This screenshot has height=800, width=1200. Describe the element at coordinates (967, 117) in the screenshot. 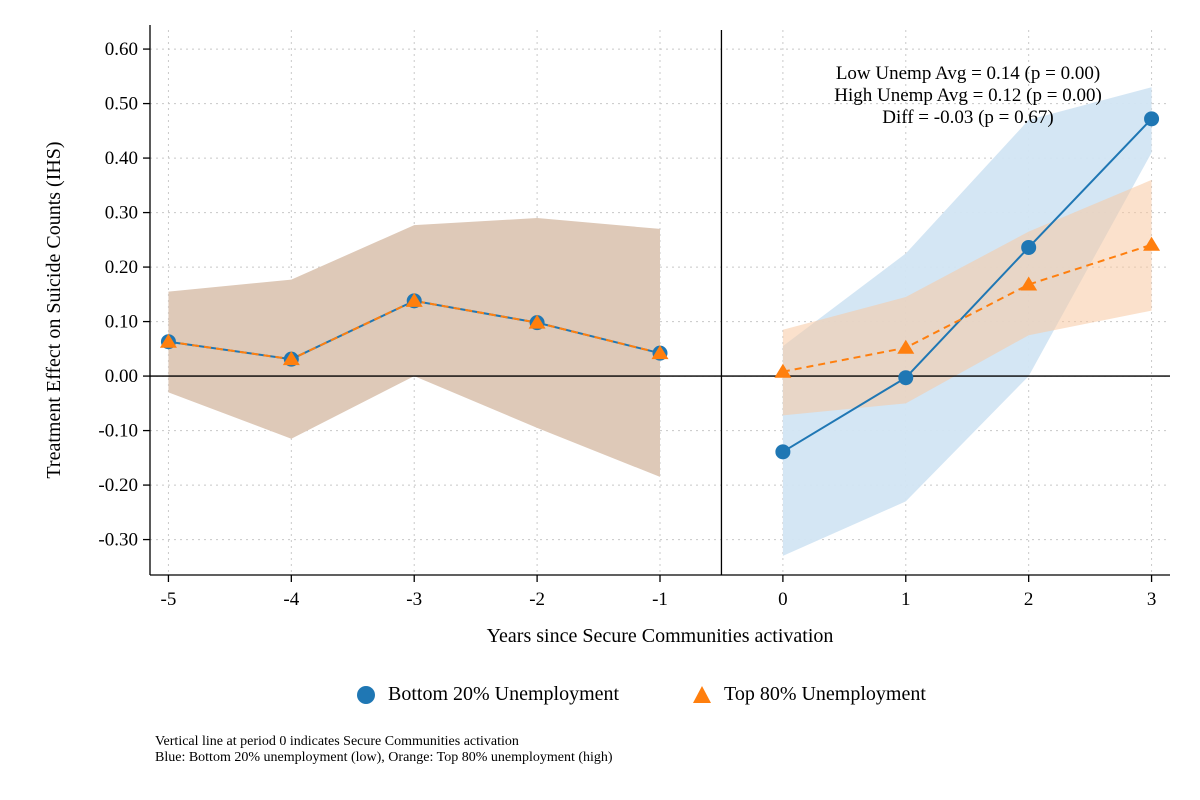

I see `annotation-diff: Diff = -0.03 (p = 0.67)` at that location.